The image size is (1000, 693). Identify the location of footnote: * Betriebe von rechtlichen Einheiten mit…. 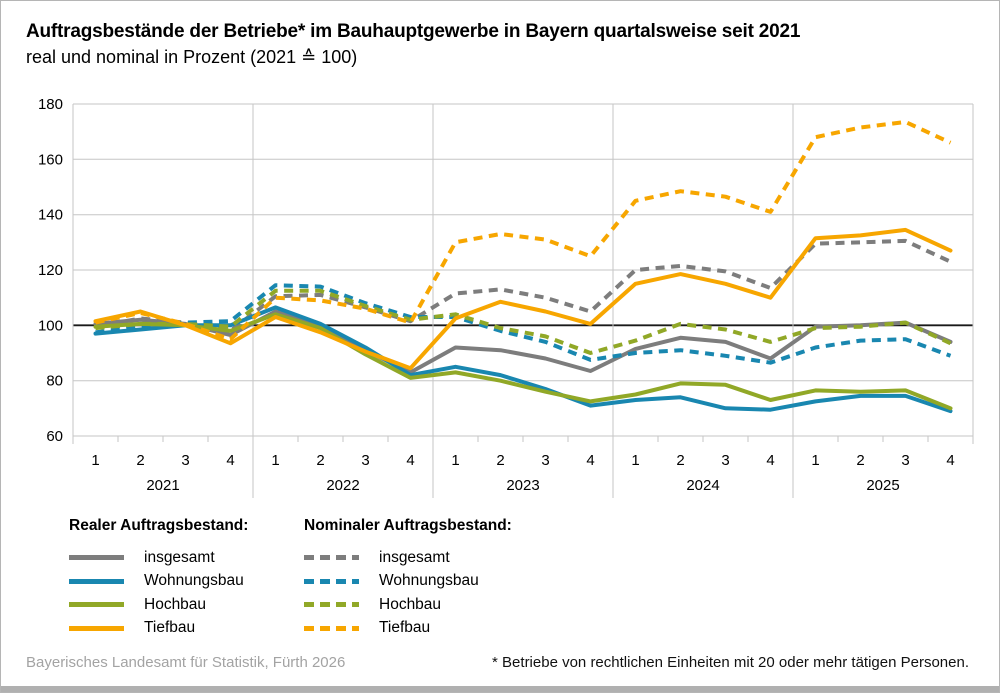
(730, 662).